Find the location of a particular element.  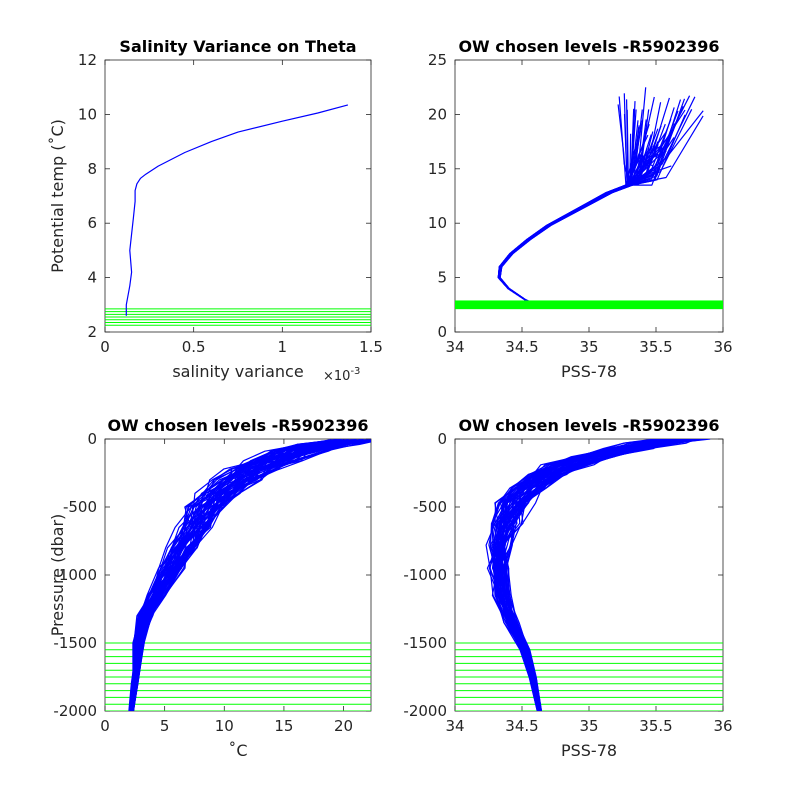

chosen-level-band is located at coordinates (589, 305).